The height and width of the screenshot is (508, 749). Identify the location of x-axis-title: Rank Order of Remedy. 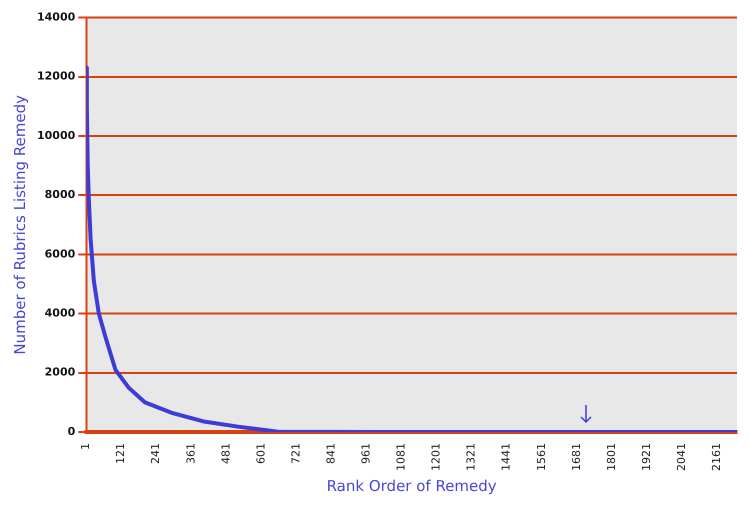
(411, 485).